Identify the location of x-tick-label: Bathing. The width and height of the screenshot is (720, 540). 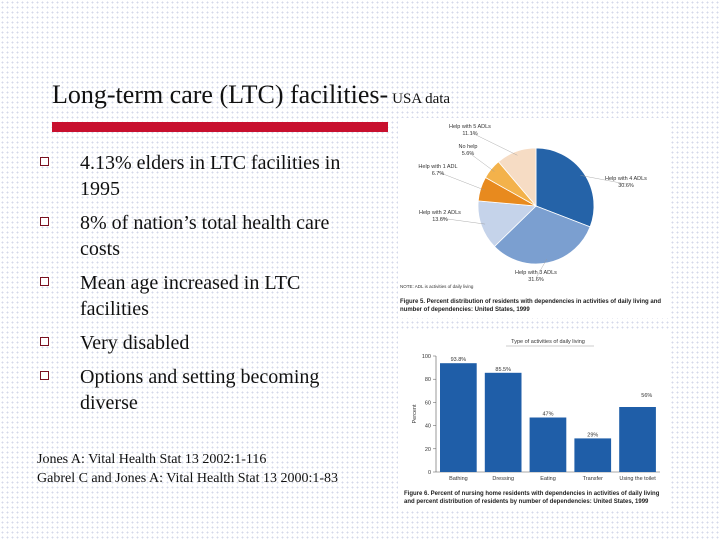
(458, 479).